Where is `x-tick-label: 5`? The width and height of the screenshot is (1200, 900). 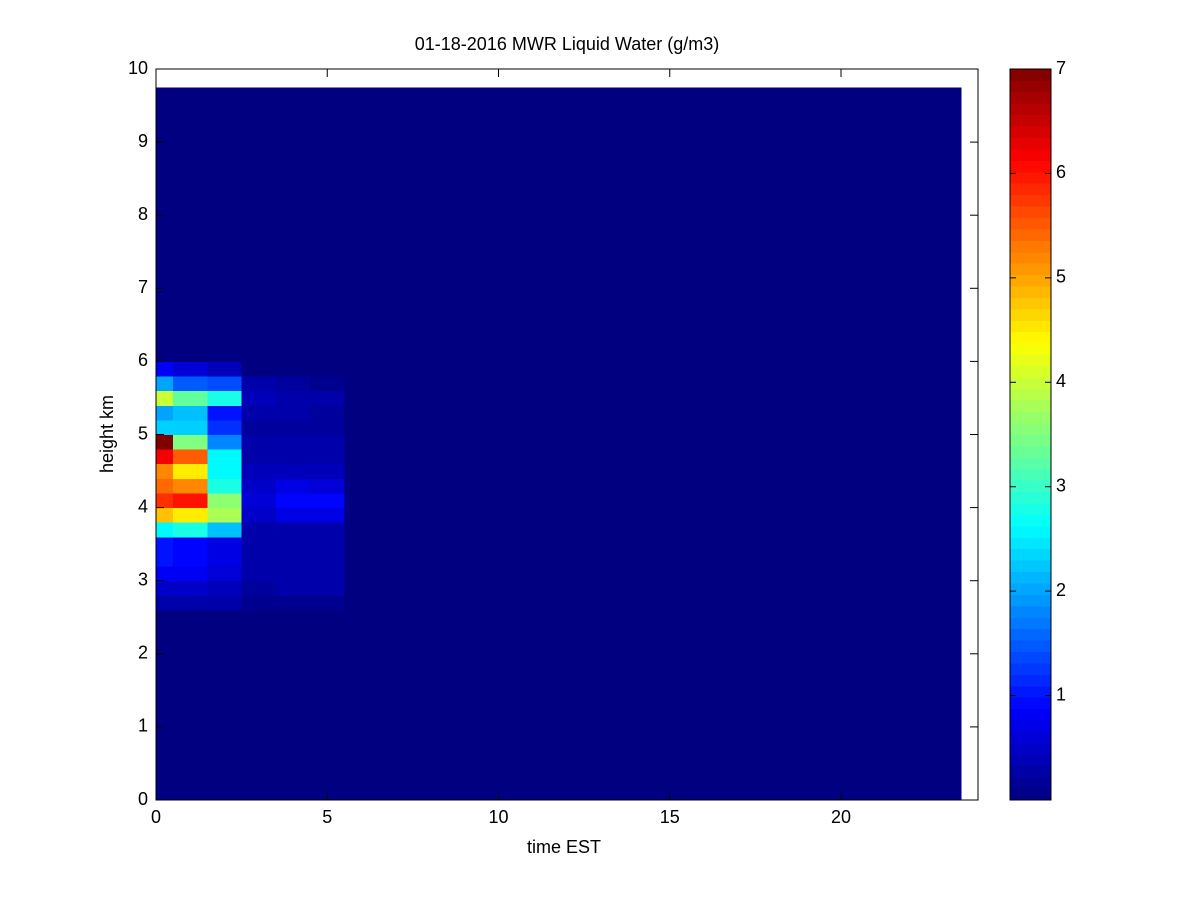
x-tick-label: 5 is located at coordinates (327, 817).